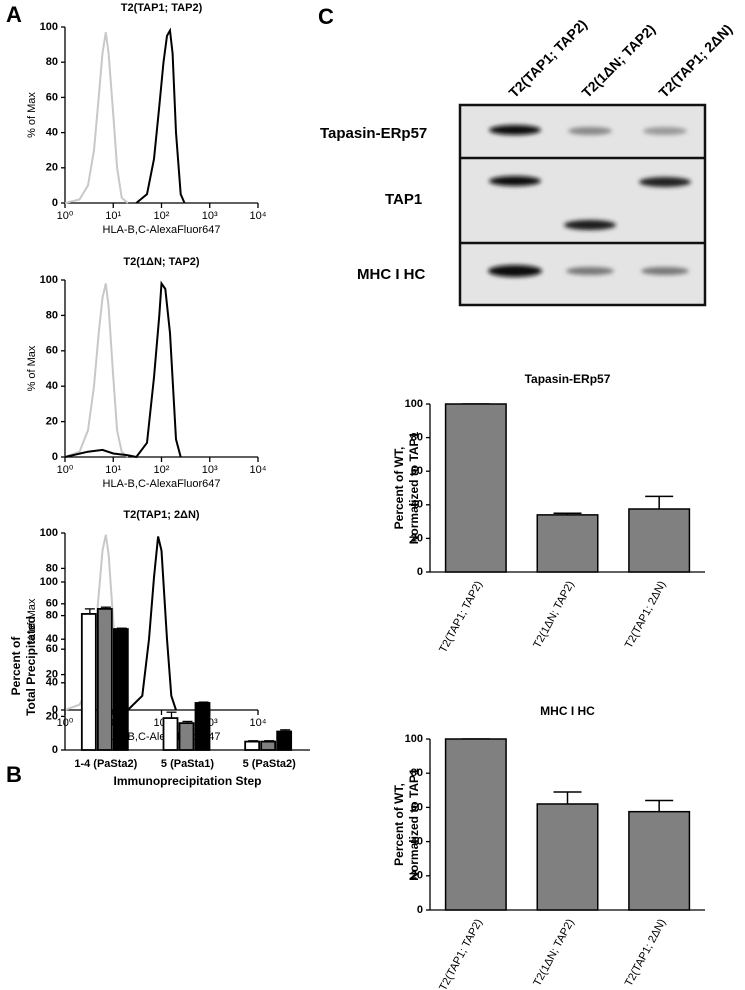 Image resolution: width=745 pixels, height=990 pixels. Describe the element at coordinates (618, 61) in the screenshot. I see `blot-column-label: T2(1ΔN; TAP2)` at that location.